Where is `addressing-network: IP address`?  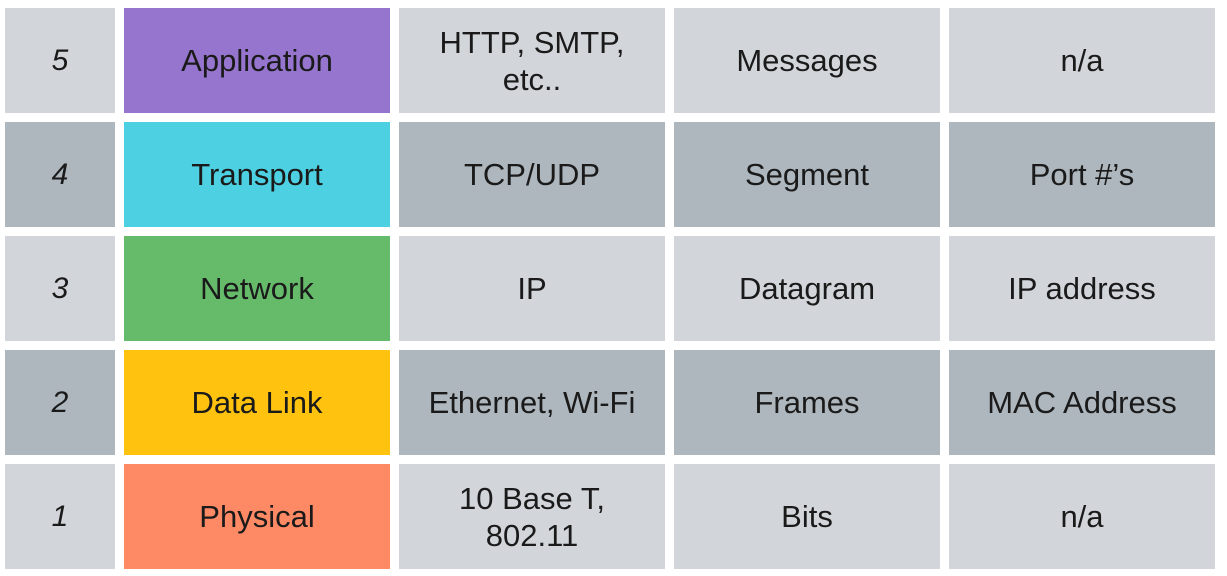 addressing-network: IP address is located at coordinates (1082, 288).